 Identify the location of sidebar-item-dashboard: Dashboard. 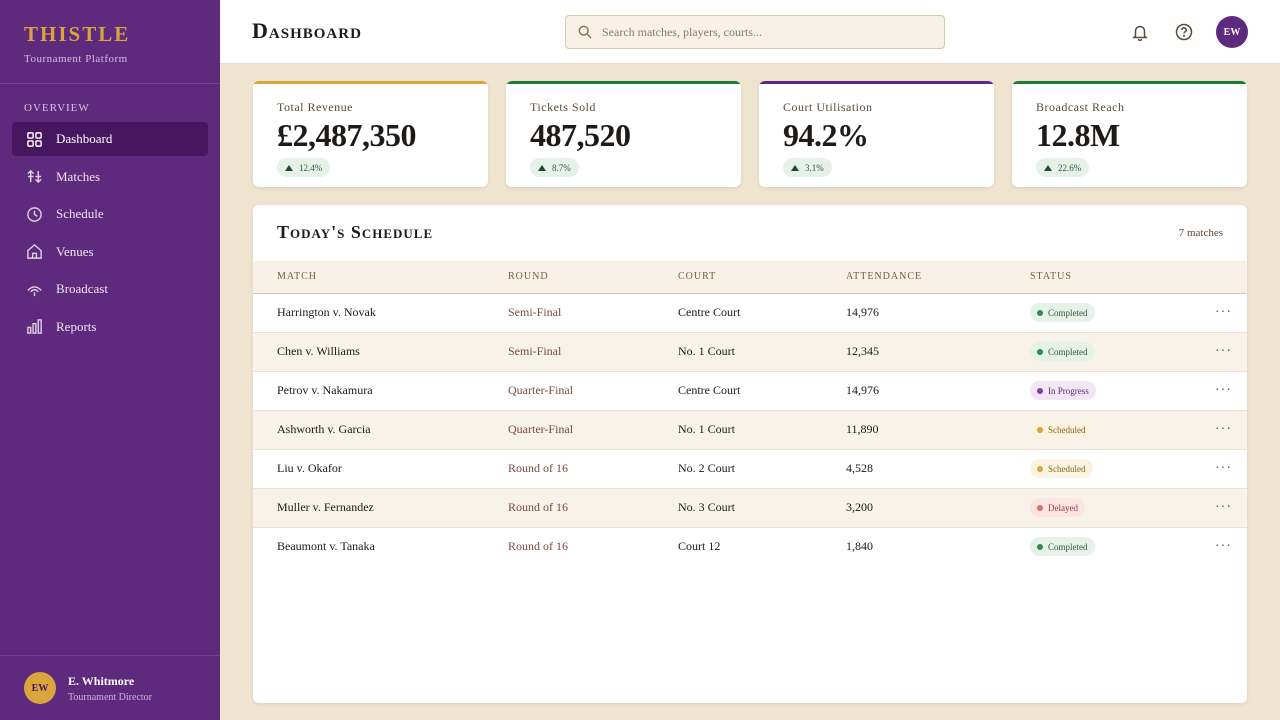
(110, 139).